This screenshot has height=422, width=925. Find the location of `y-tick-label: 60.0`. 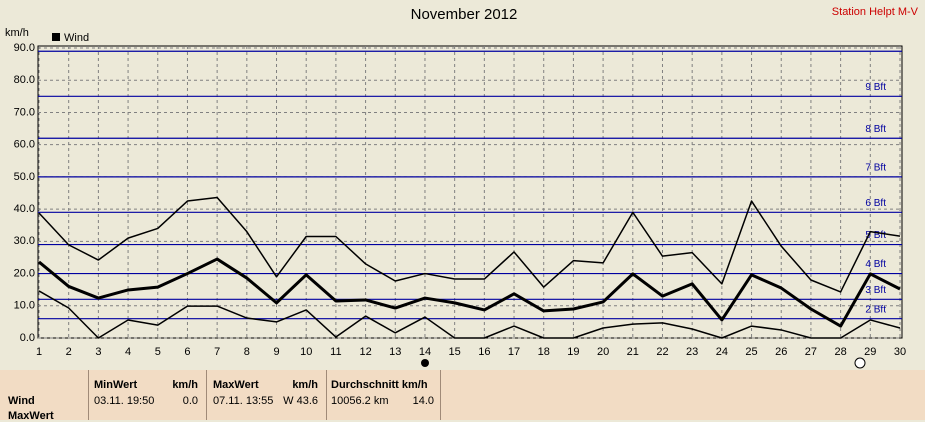

y-tick-label: 60.0 is located at coordinates (24, 145).